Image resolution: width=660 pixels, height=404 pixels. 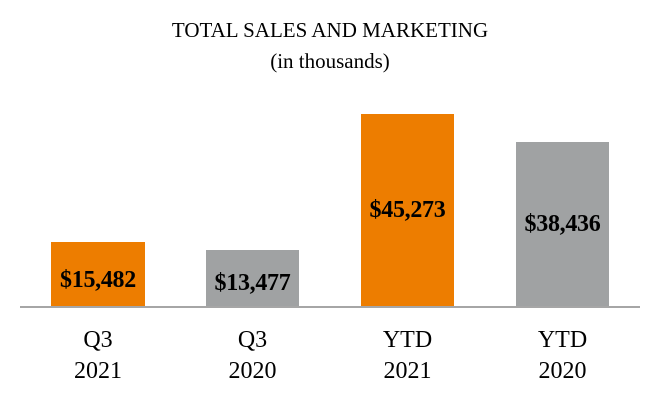 I want to click on bar-value-label: $45,273, so click(x=407, y=209).